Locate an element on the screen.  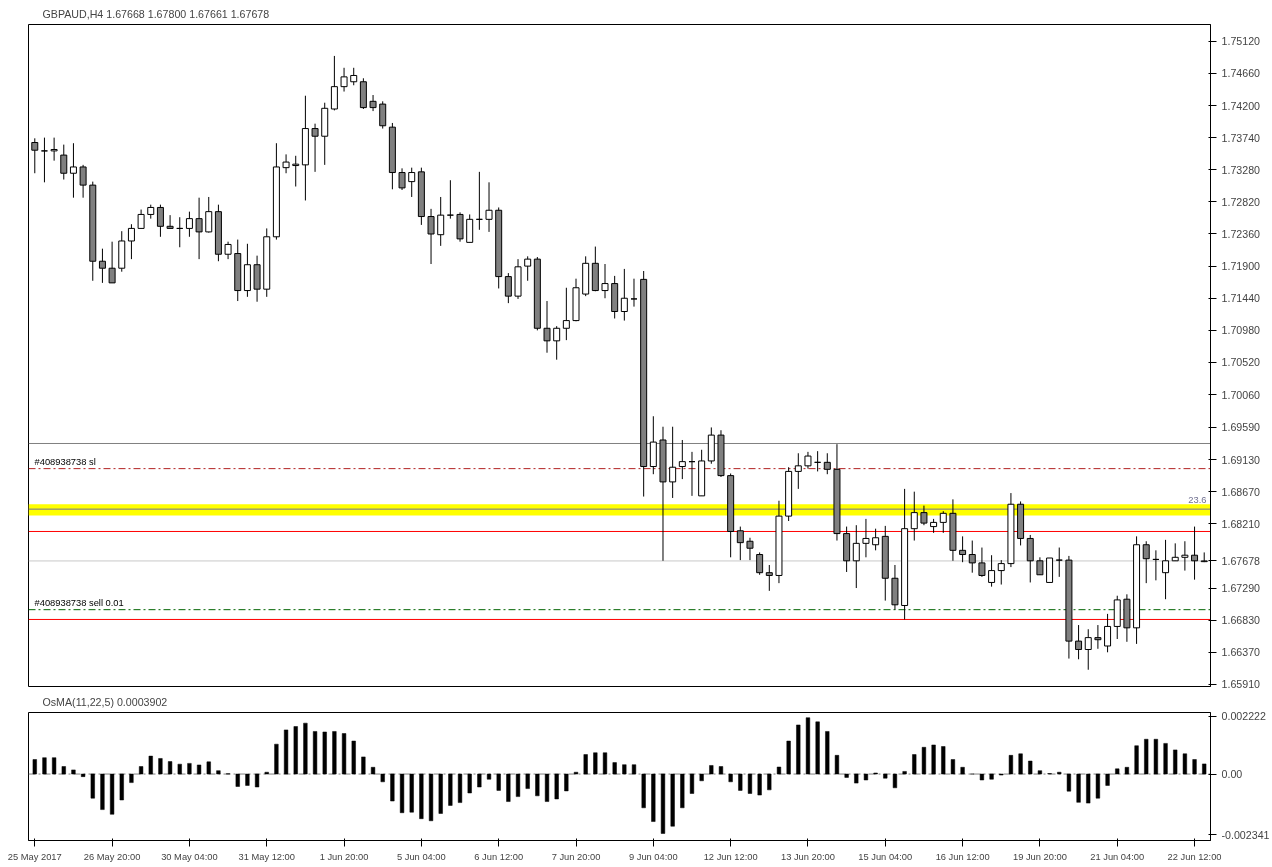
x-tick-label: 13 Jun 20:00 is located at coordinates (807, 856).